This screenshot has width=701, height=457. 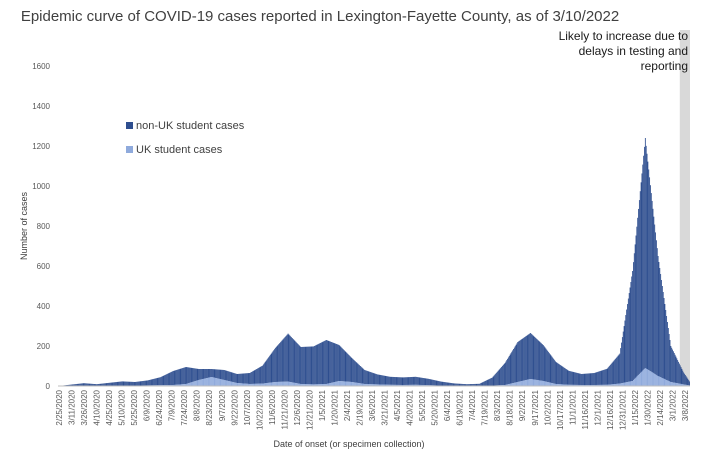 I want to click on legend-label-uk: UK student cases, so click(x=179, y=150).